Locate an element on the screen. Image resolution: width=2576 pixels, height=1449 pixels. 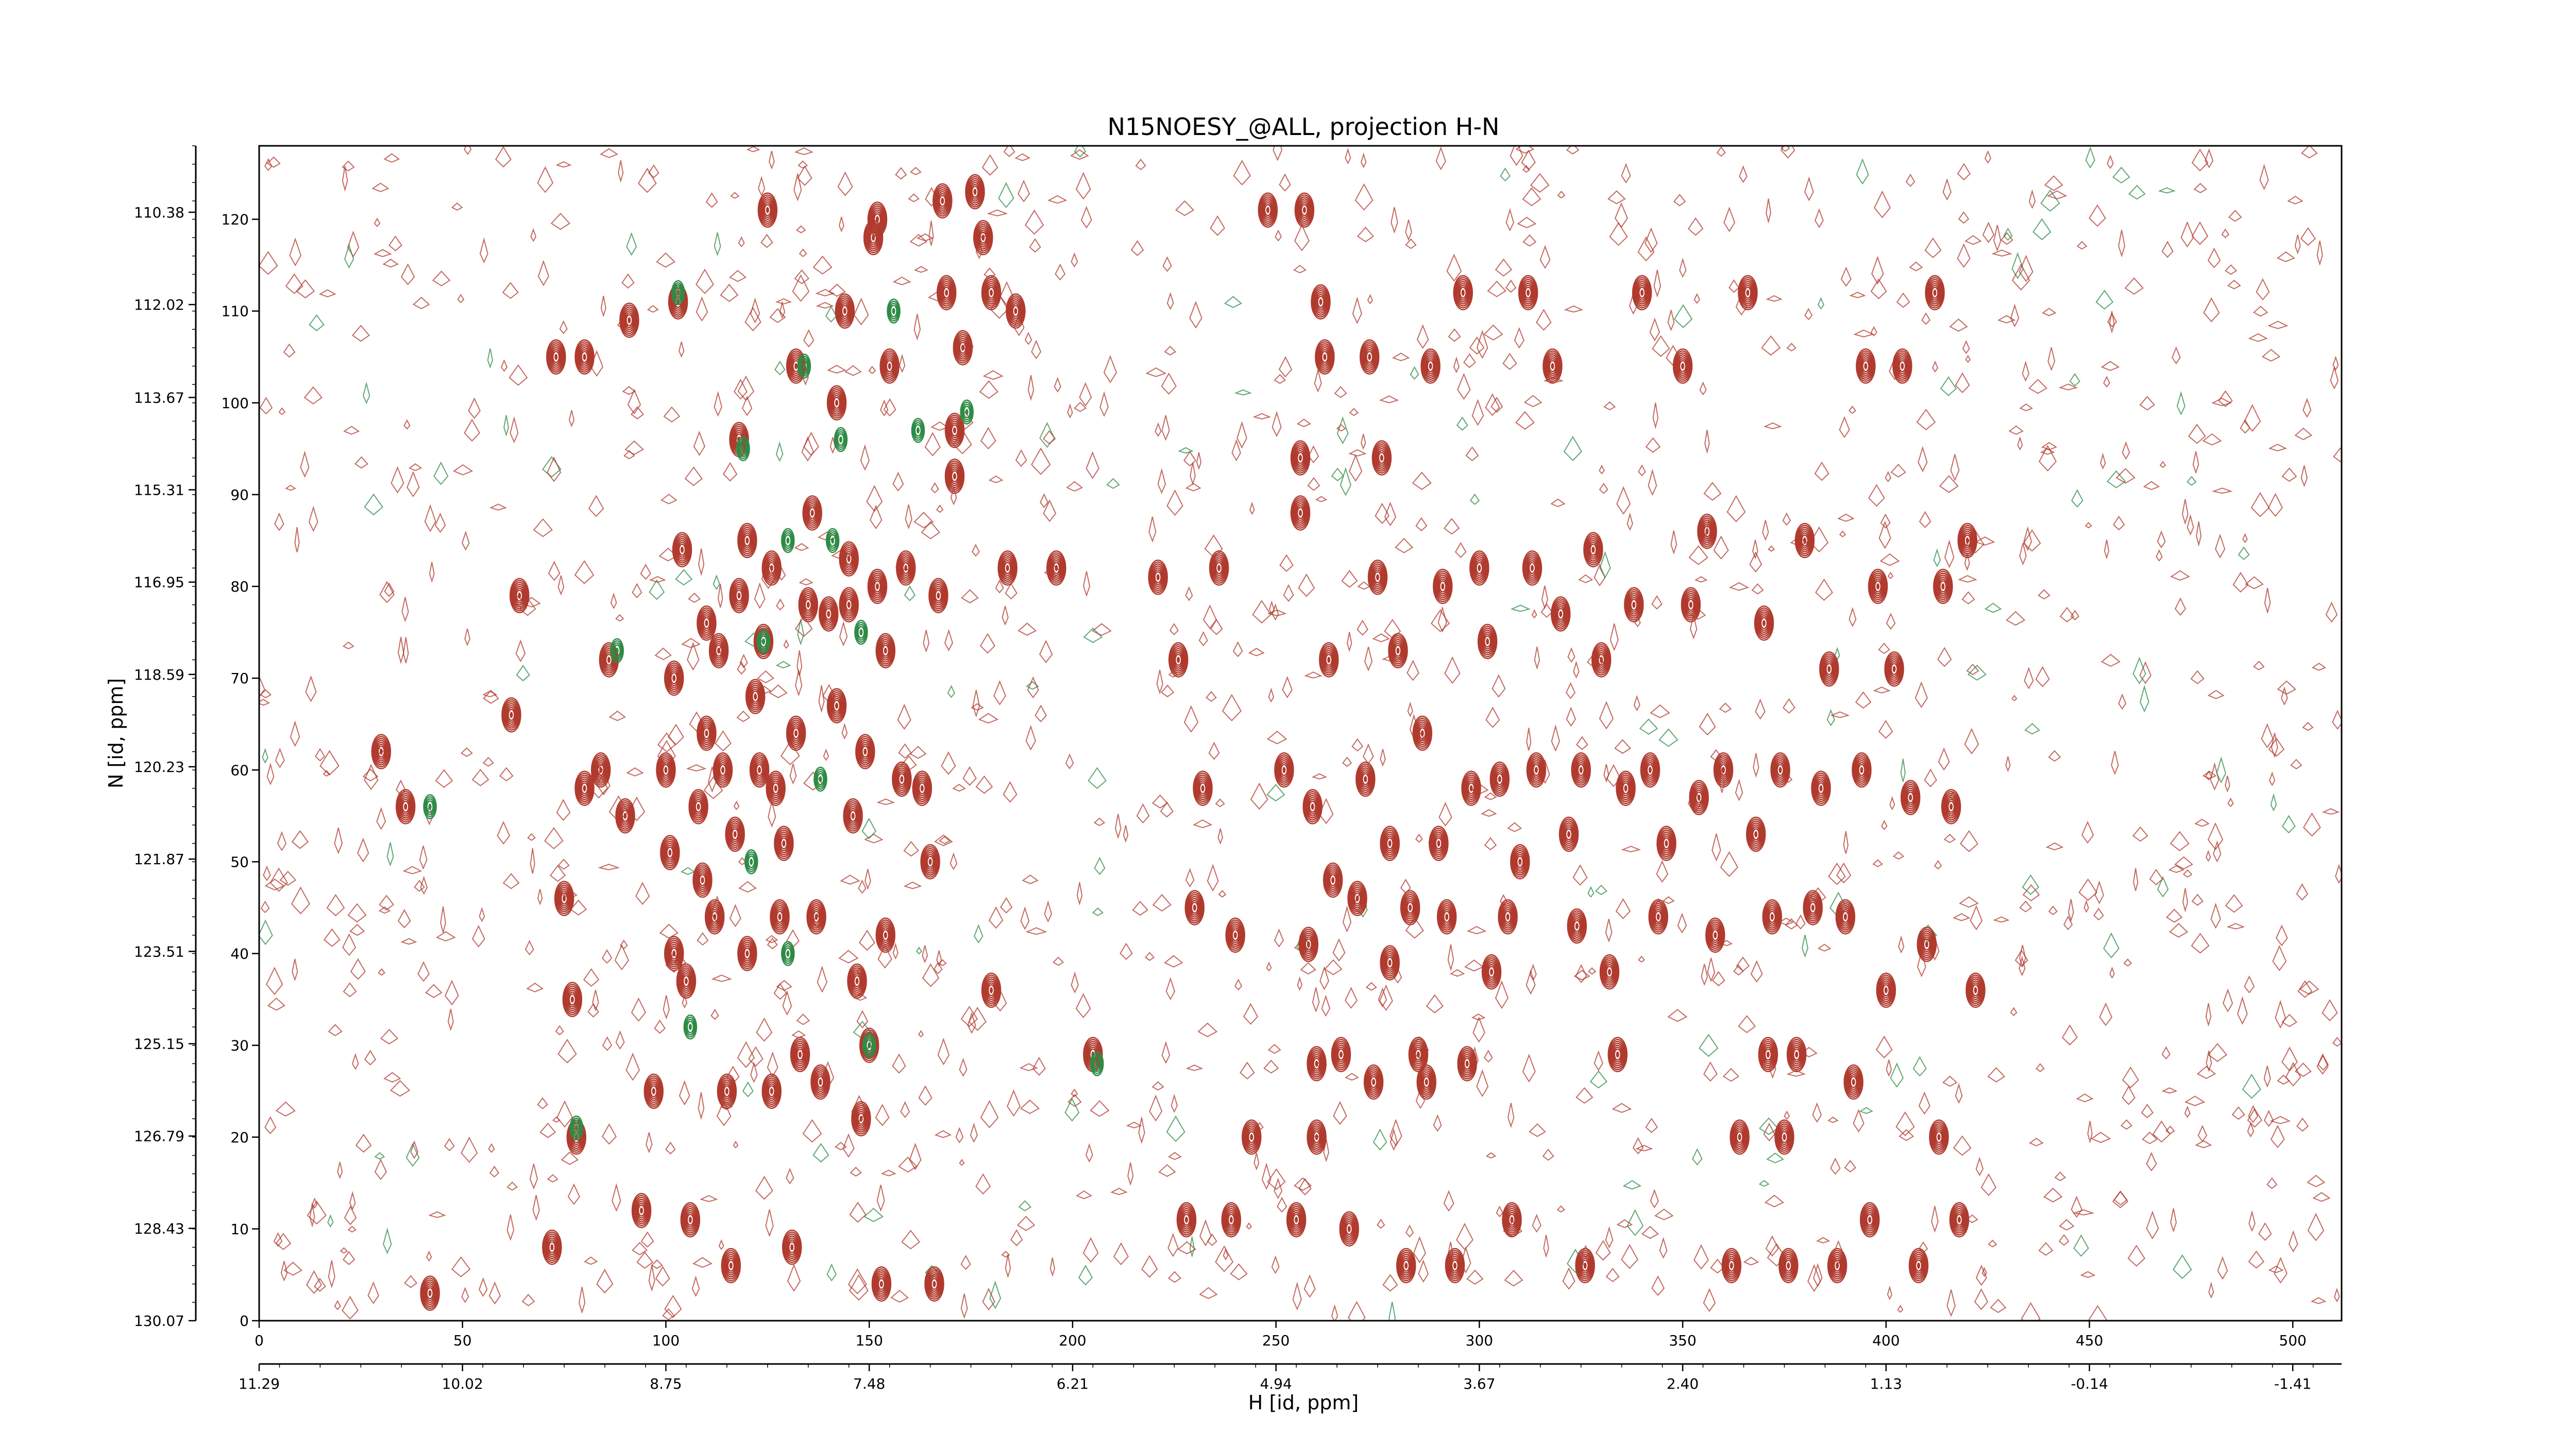
y-ppm-tick-label: 118.59 is located at coordinates (159, 674).